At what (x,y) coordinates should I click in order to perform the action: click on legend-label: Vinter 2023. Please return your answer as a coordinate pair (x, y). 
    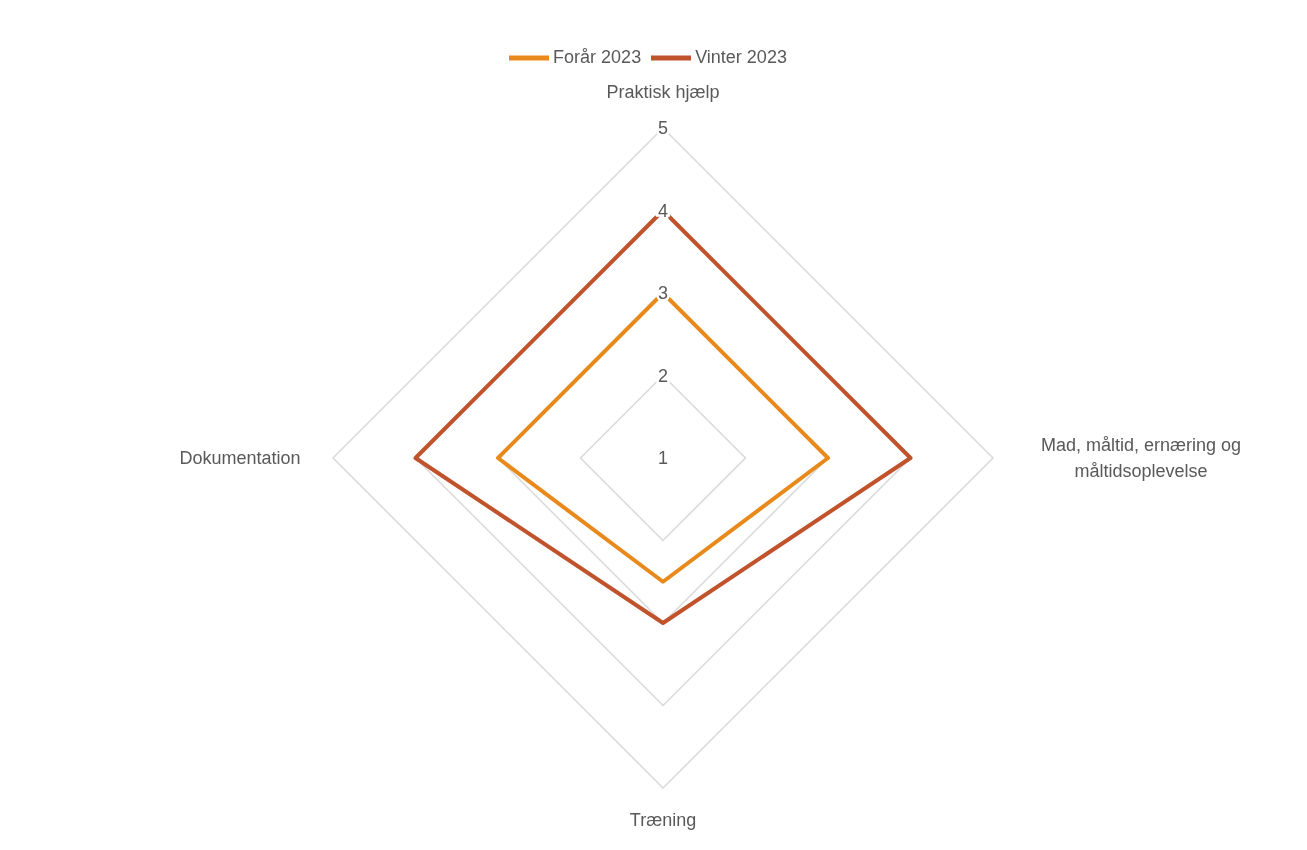
    Looking at the image, I should click on (741, 56).